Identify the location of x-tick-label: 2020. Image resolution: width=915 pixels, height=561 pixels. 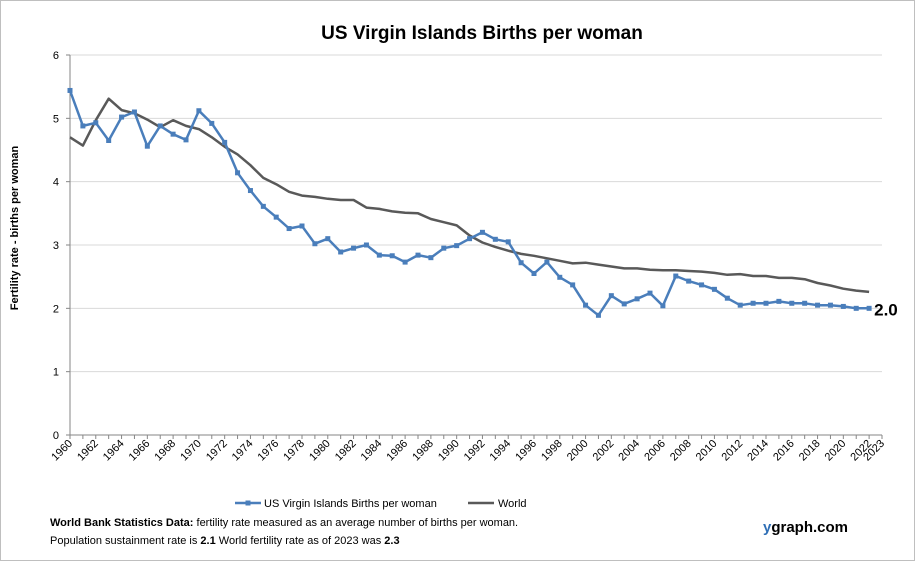
(836, 451).